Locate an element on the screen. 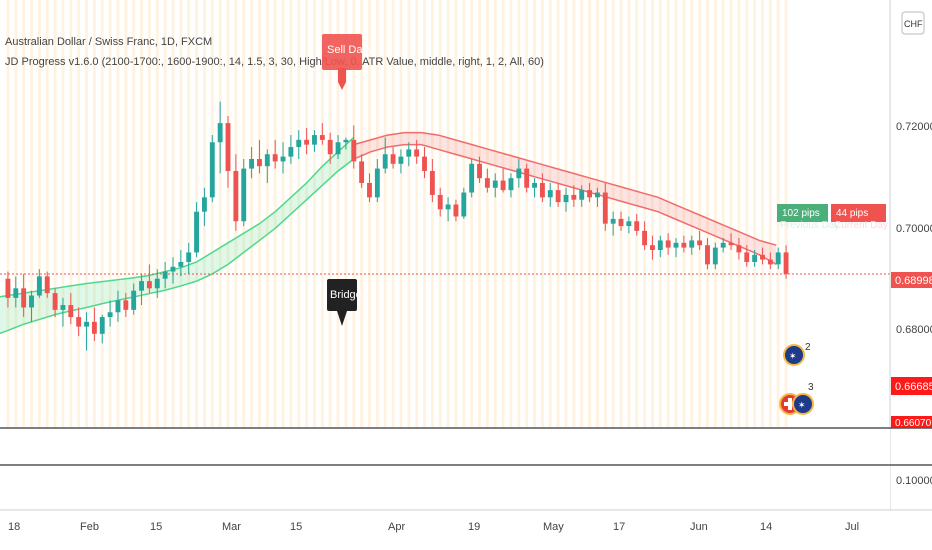 The width and height of the screenshot is (932, 550). currency-button: CHF is located at coordinates (913, 23).